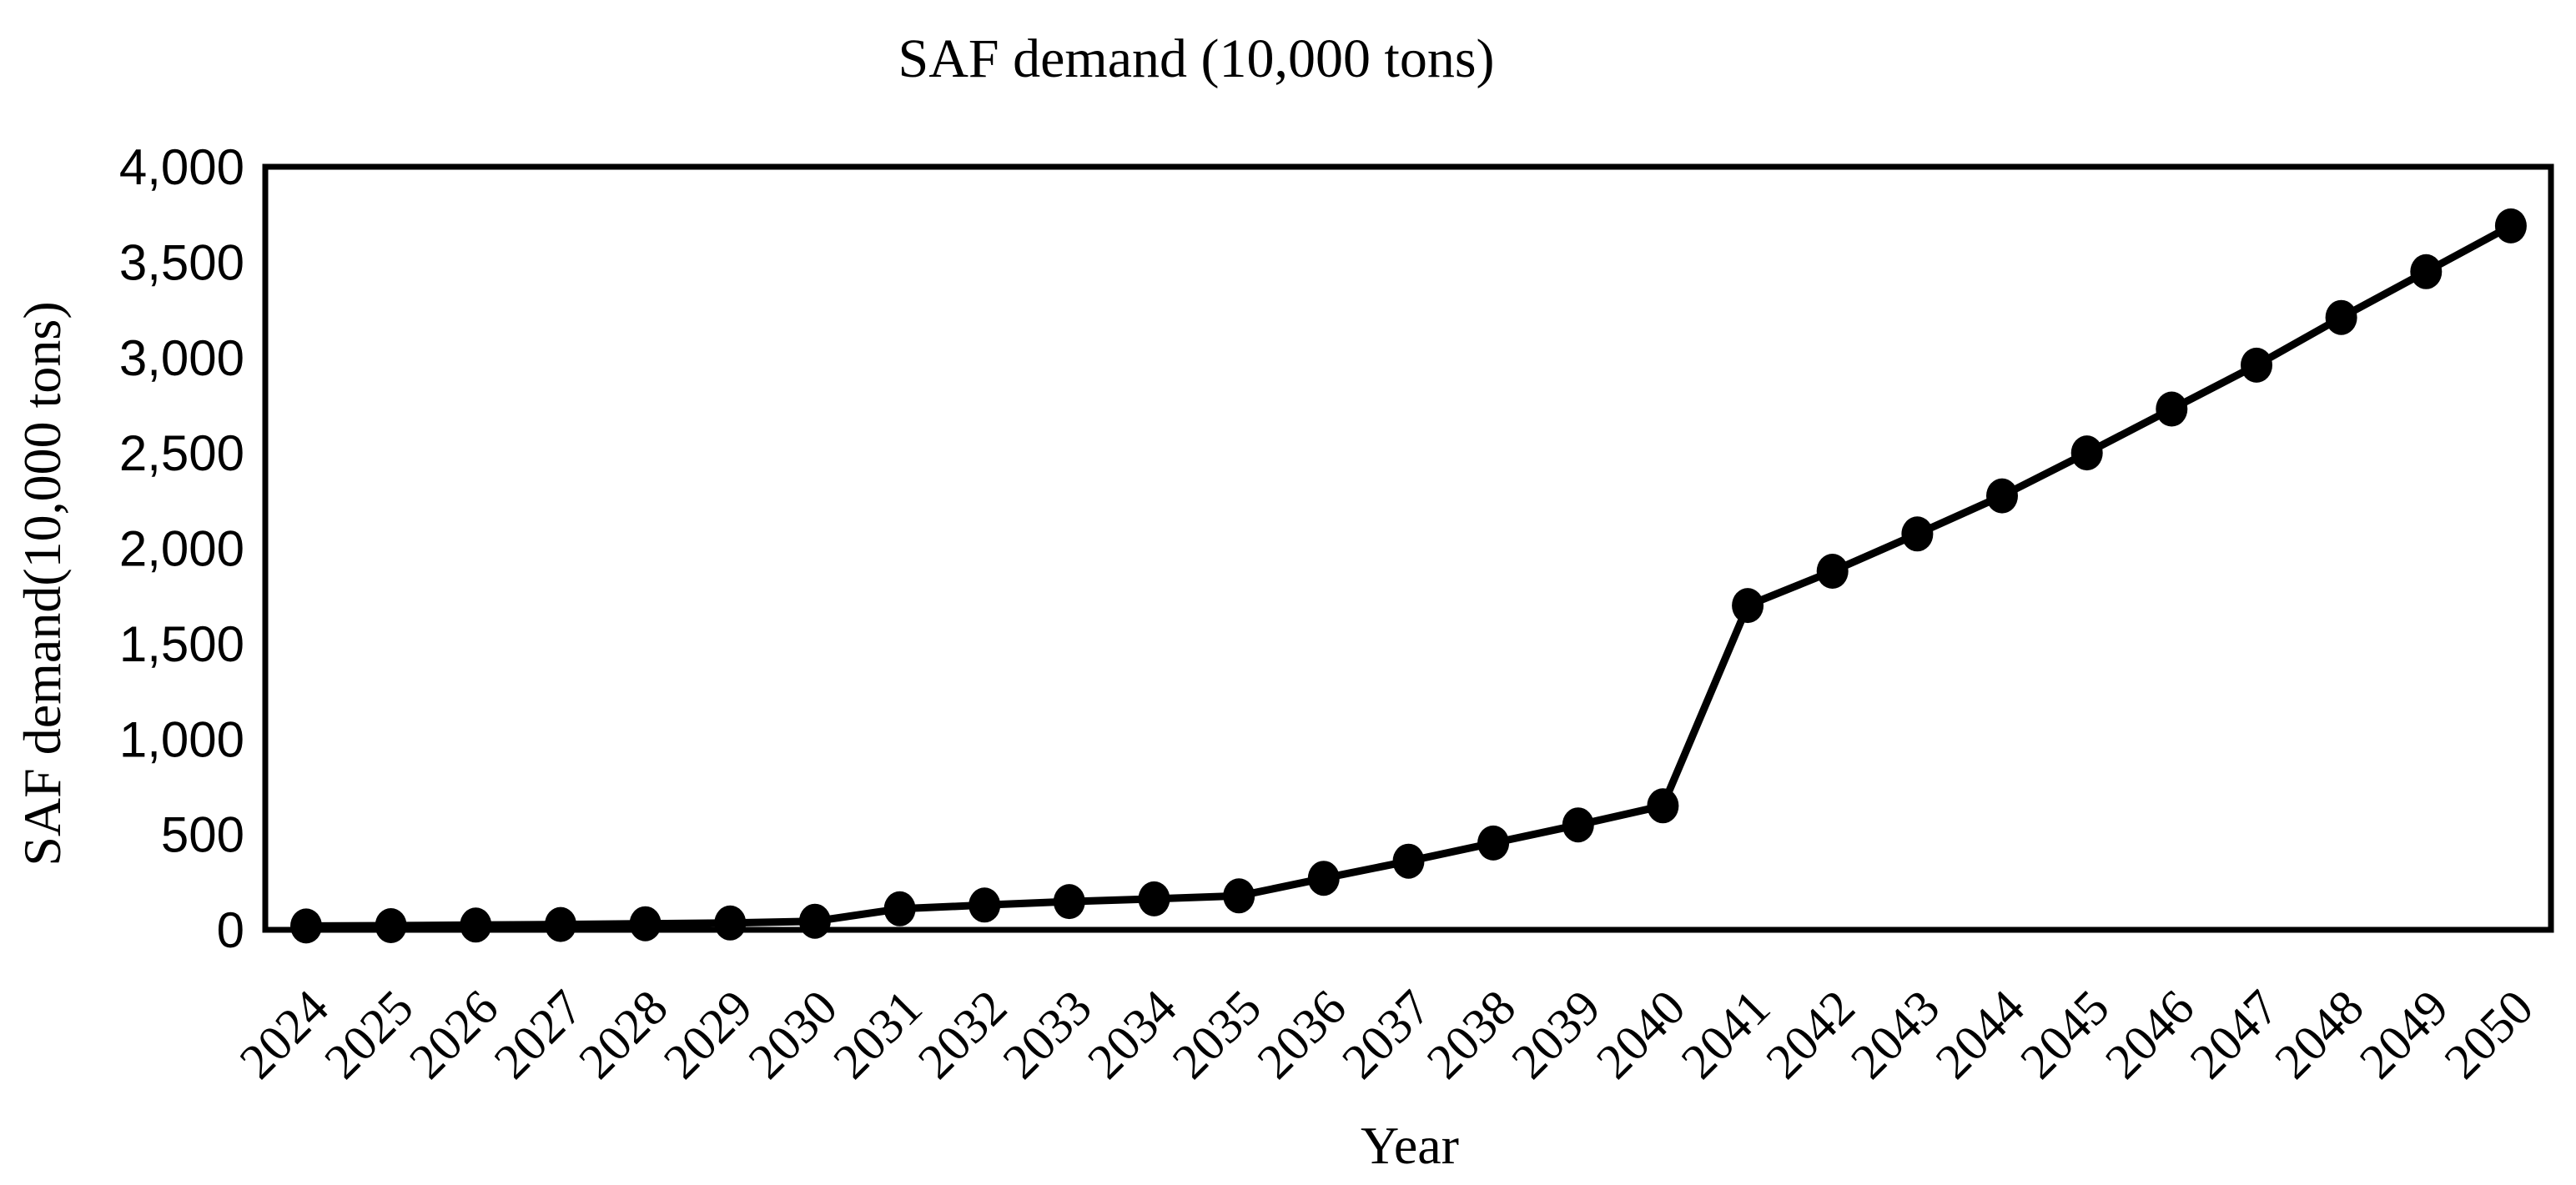  I want to click on data-point-2044, so click(2002, 496).